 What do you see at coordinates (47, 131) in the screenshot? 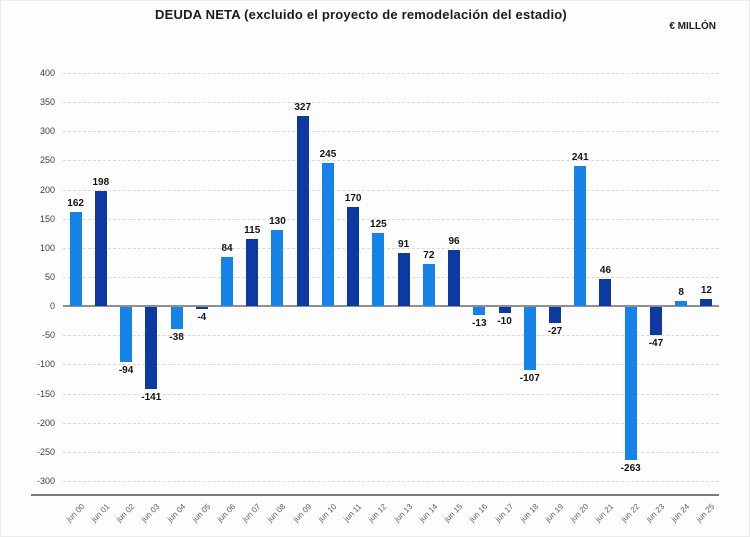
I see `y-tick-label: 300` at bounding box center [47, 131].